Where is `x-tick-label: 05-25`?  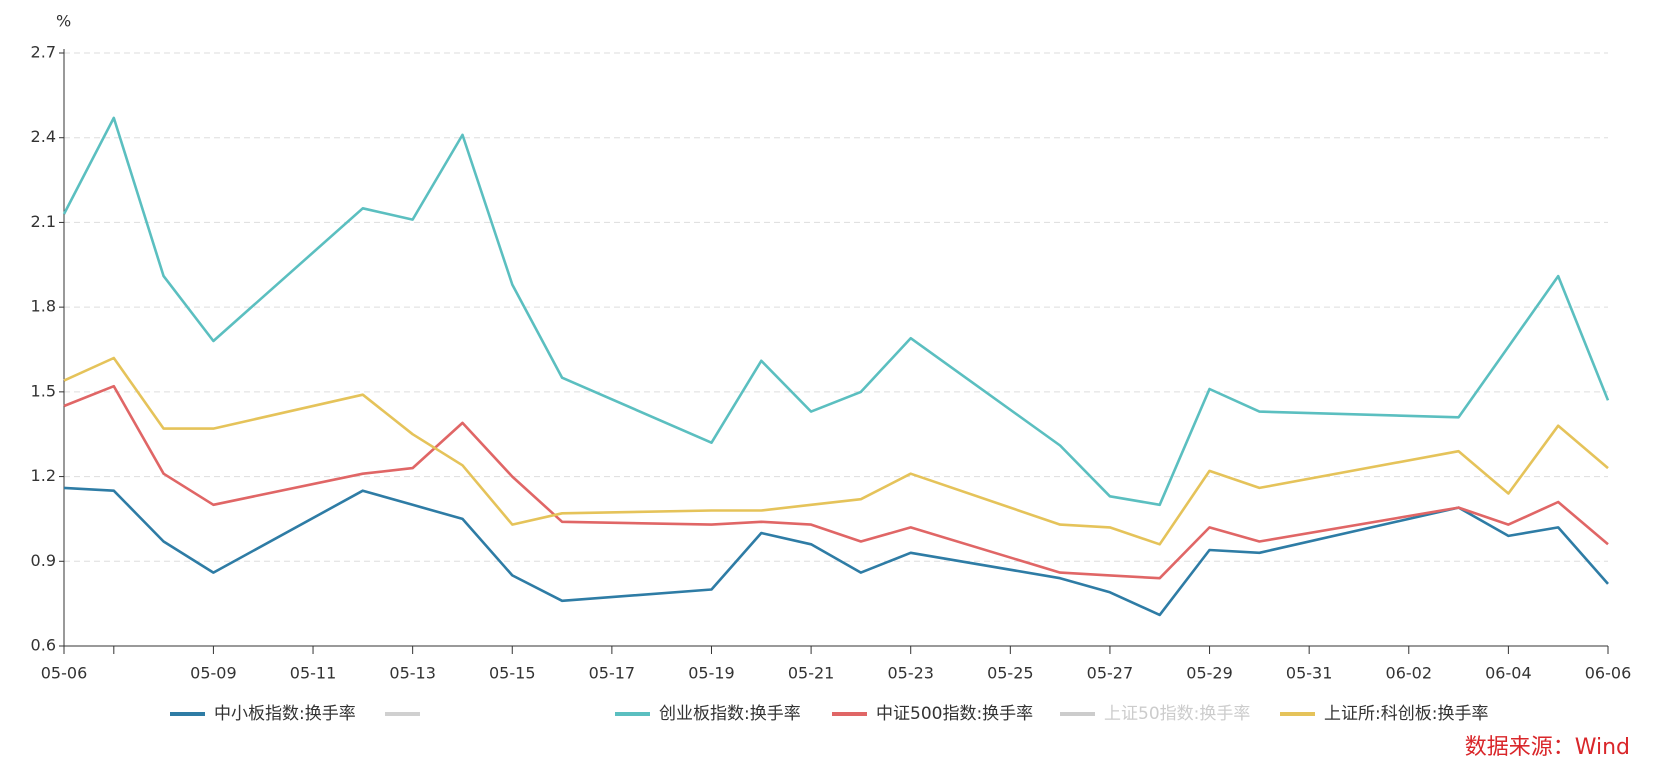
x-tick-label: 05-25 is located at coordinates (1010, 673).